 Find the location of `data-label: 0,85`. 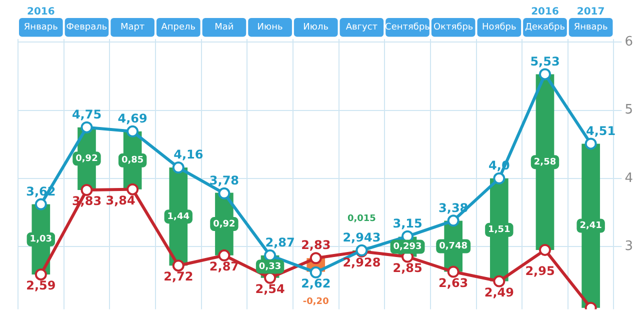

data-label: 0,85 is located at coordinates (132, 161).